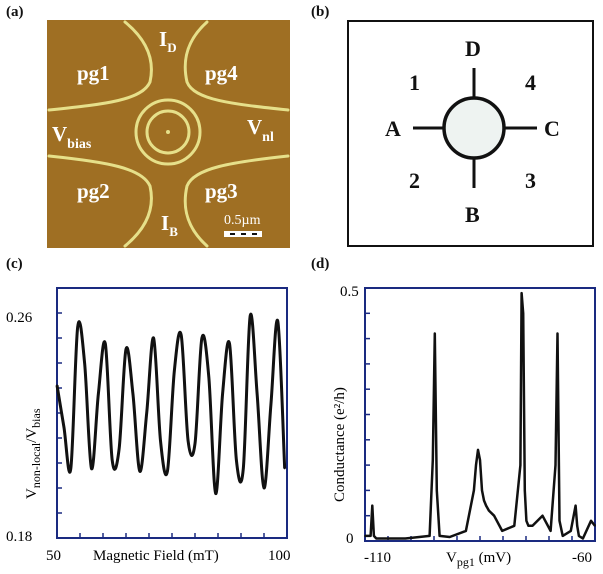  What do you see at coordinates (279, 556) in the screenshot?
I see `x-tick-label-right: 100` at bounding box center [279, 556].